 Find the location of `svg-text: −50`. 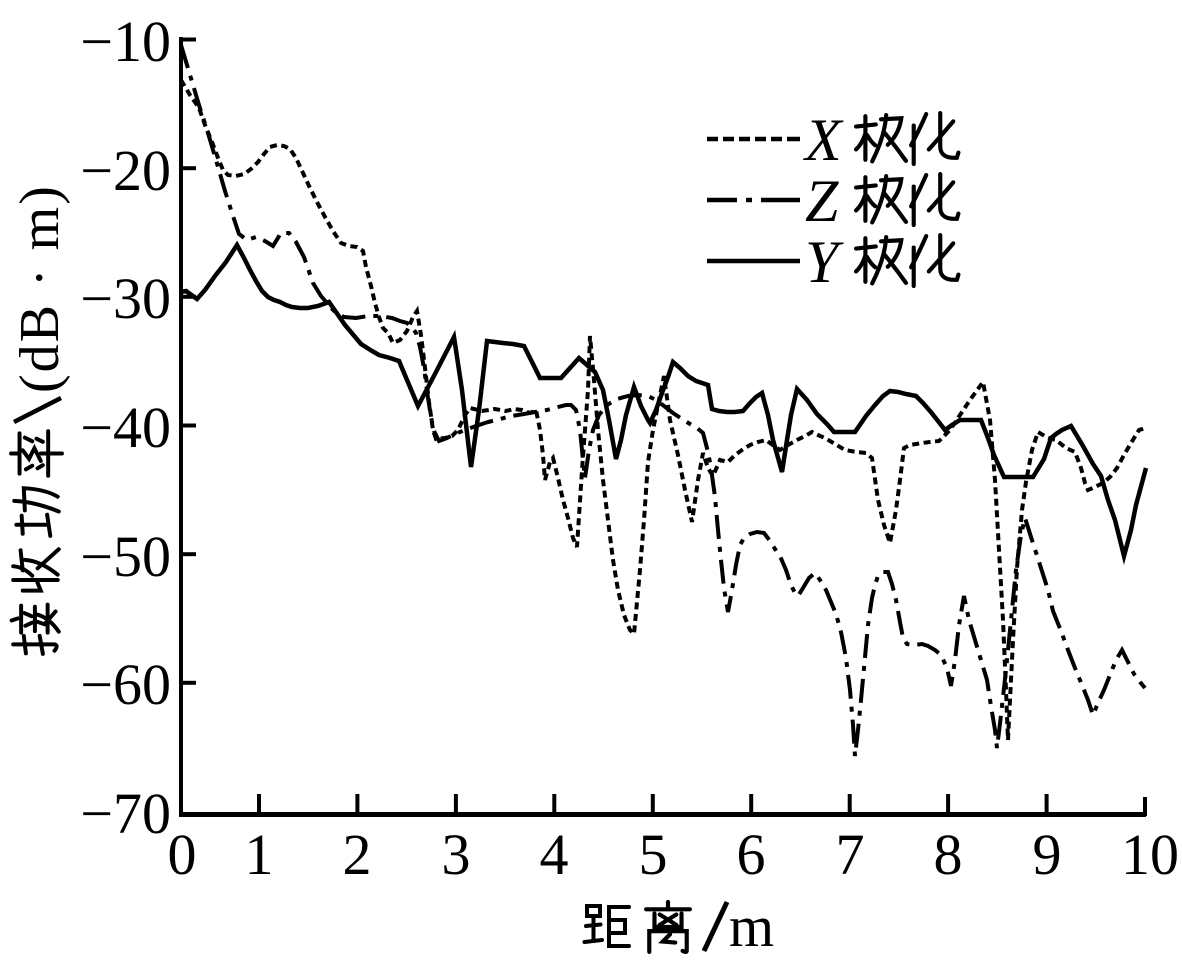

svg-text: −50 is located at coordinates (125, 556).